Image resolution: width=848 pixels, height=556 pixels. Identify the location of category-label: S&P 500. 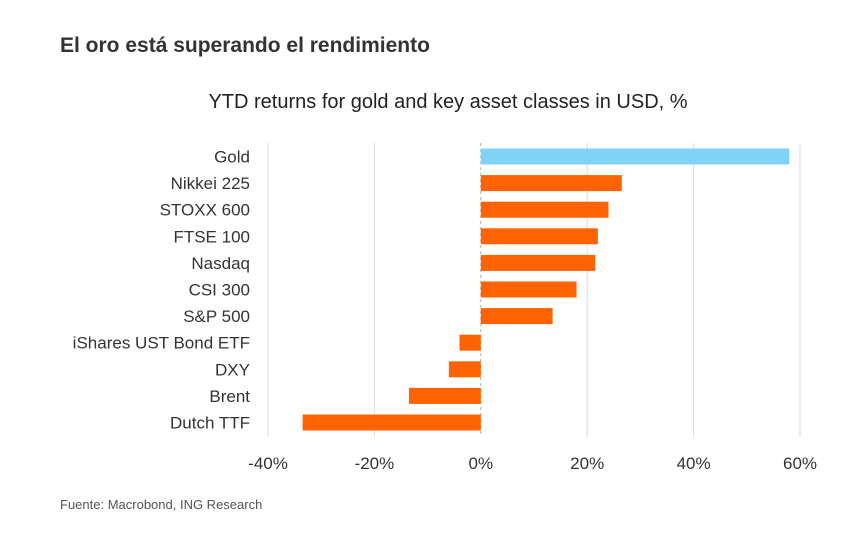
(216, 316).